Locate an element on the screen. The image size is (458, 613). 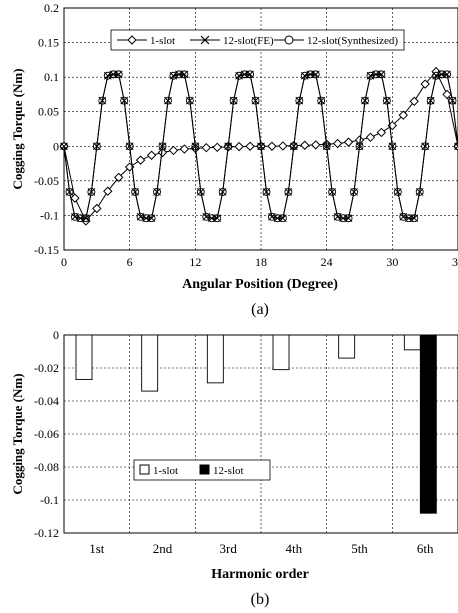
y-tick-label: 0.15 is located at coordinates (48, 43).